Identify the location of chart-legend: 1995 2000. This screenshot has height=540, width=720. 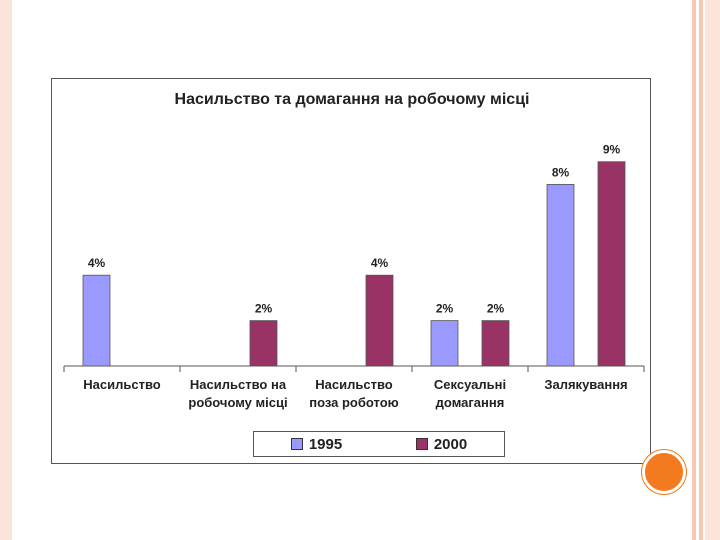
(379, 444).